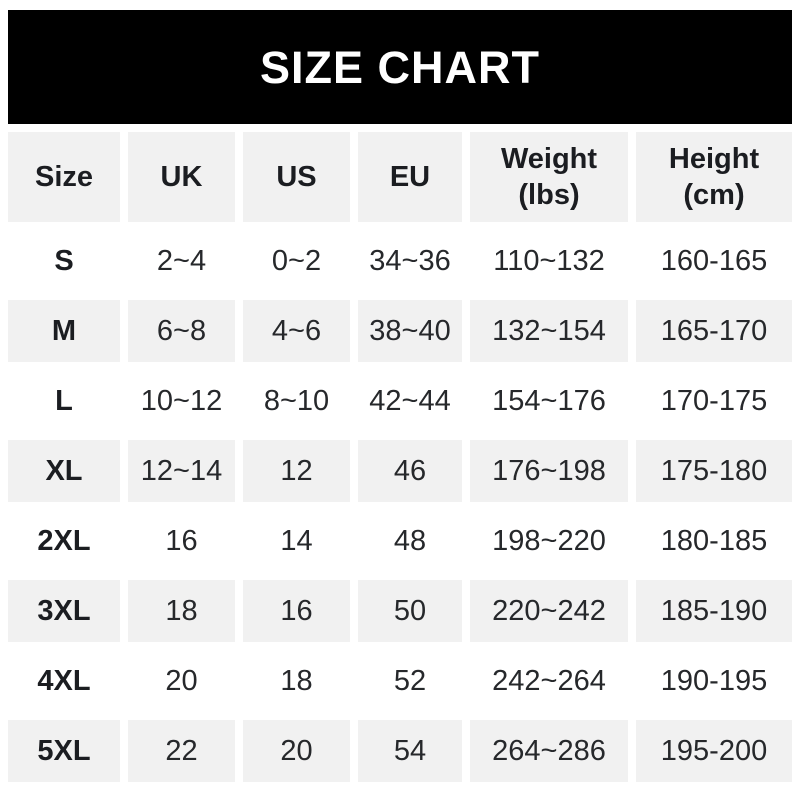 The image size is (800, 800). What do you see at coordinates (410, 331) in the screenshot?
I see `cell-m-eu: 38~40` at bounding box center [410, 331].